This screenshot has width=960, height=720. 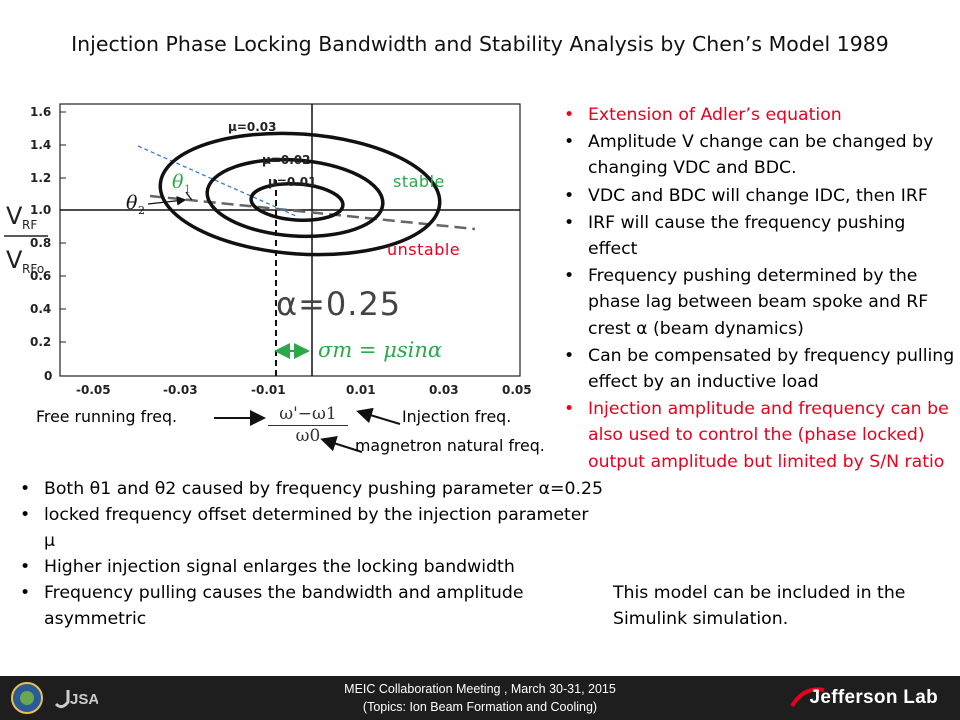 What do you see at coordinates (286, 160) in the screenshot?
I see `mu-label: μ=0.02` at bounding box center [286, 160].